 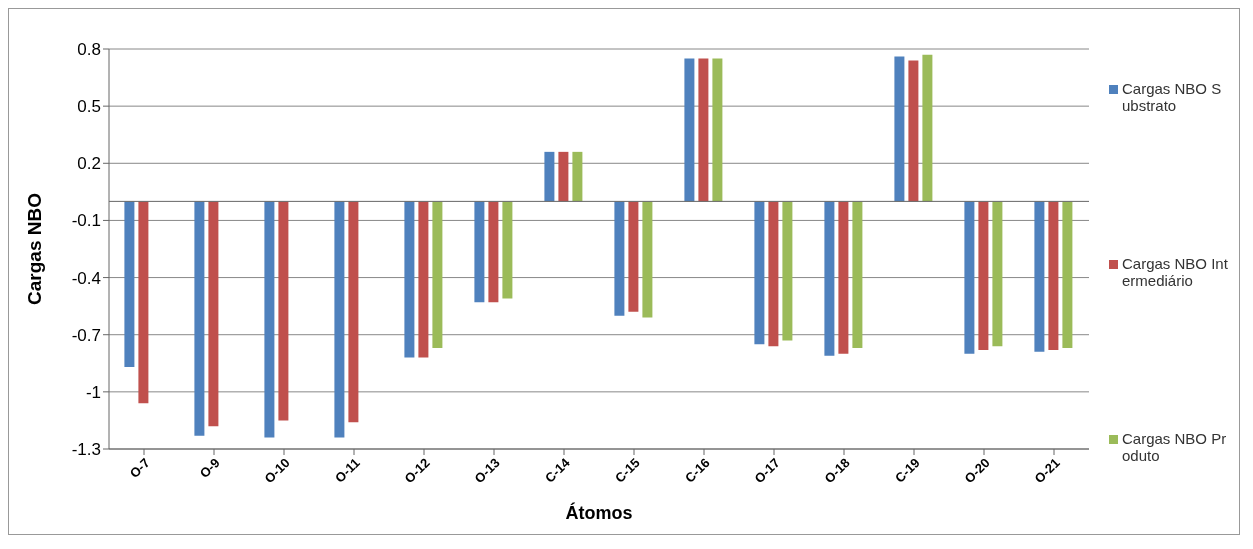 What do you see at coordinates (86, 278) in the screenshot?
I see `y-tick-label: -0.4` at bounding box center [86, 278].